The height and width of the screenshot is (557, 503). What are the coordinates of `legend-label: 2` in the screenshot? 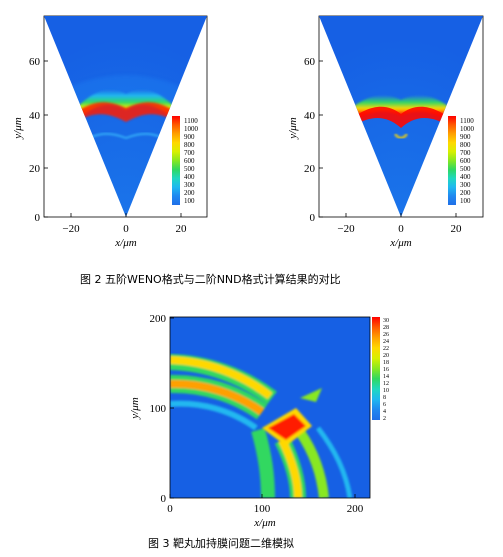 It's located at (384, 419).